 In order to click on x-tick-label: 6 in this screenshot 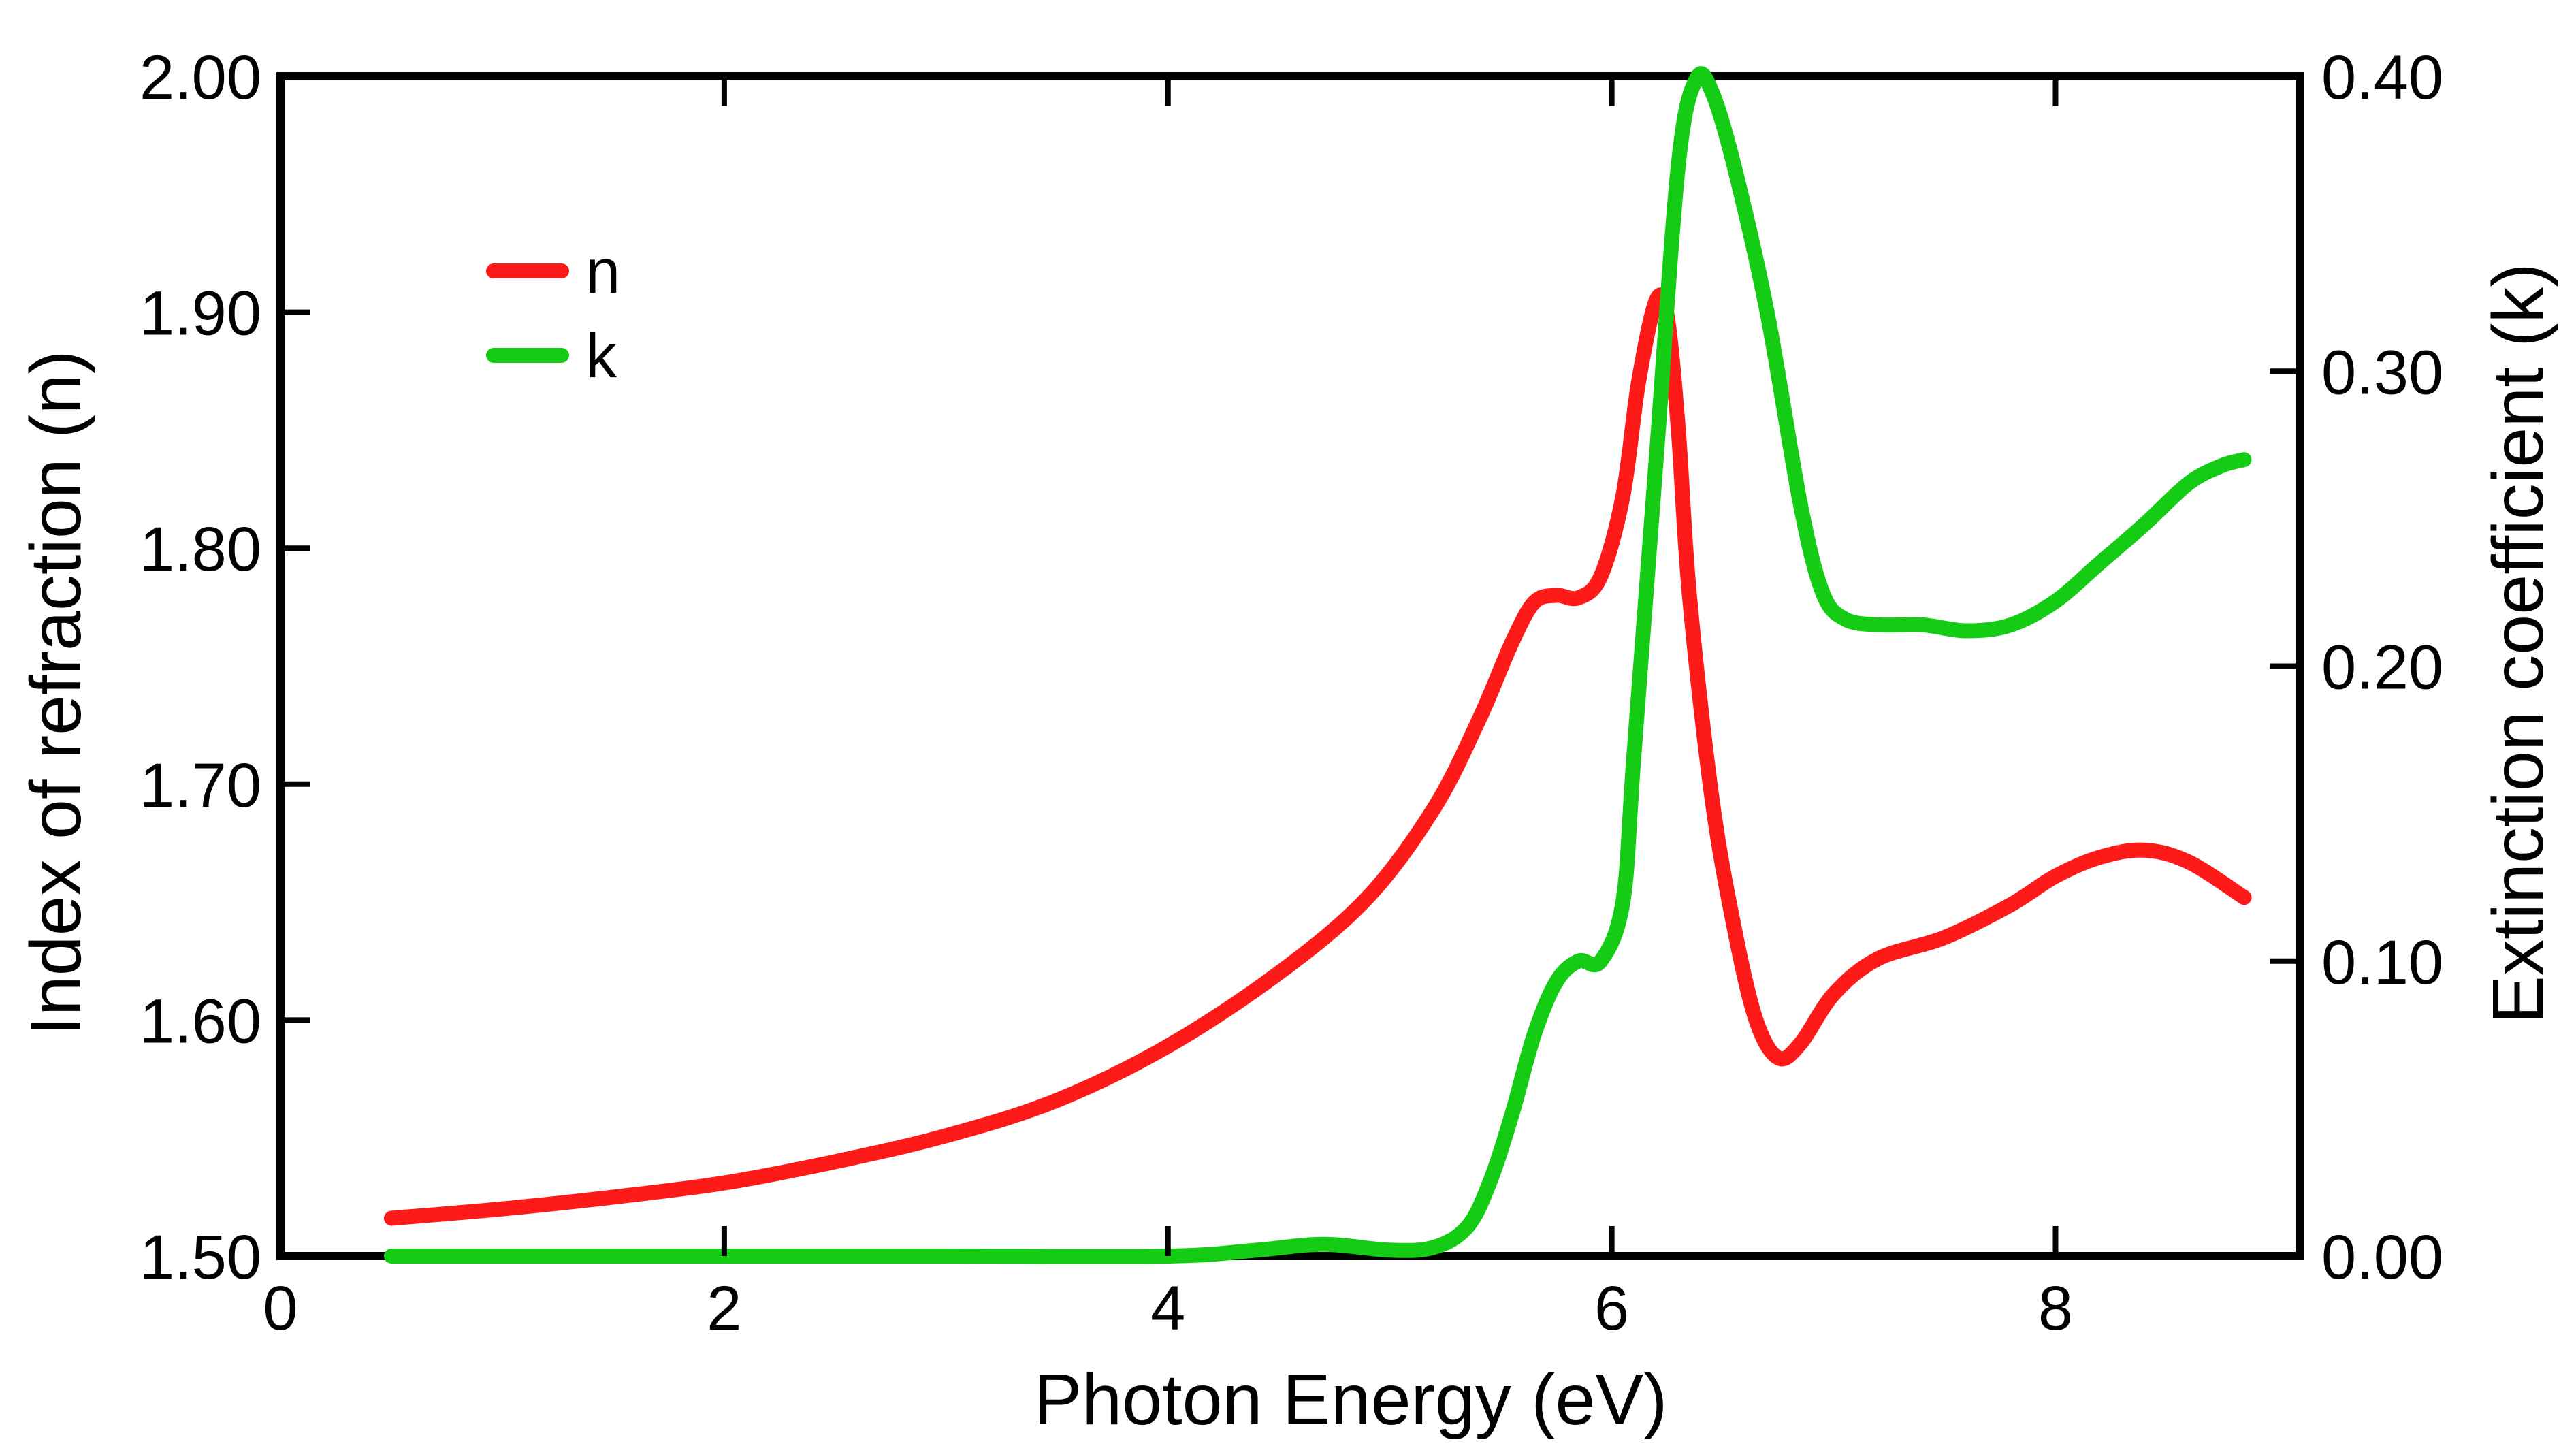, I will do `click(1611, 1309)`.